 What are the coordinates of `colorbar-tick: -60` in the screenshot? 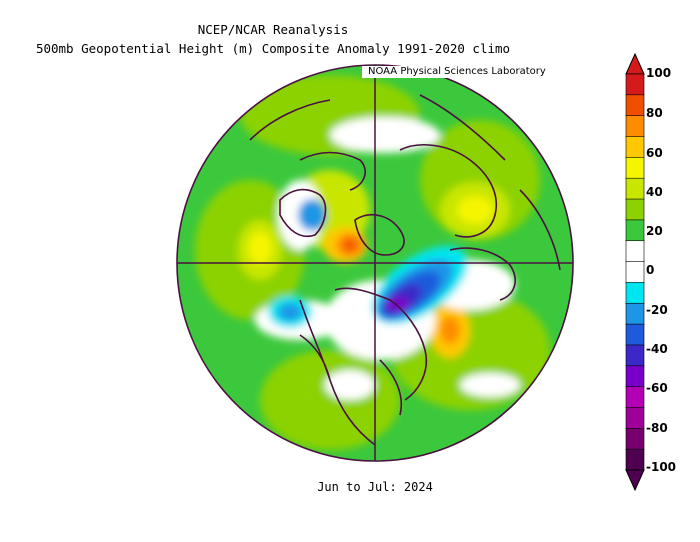 It's located at (657, 388).